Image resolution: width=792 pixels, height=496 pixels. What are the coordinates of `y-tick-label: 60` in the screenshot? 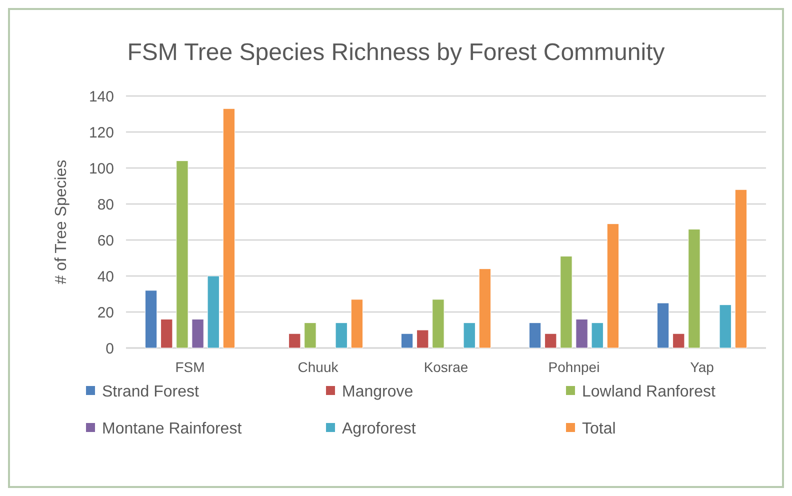 It's located at (105, 241).